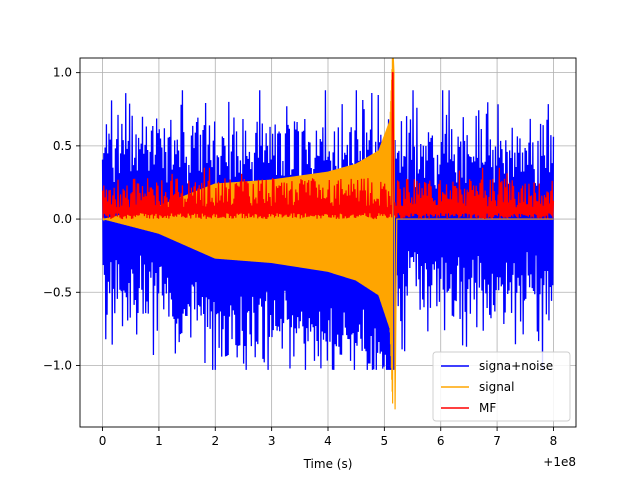  What do you see at coordinates (554, 441) in the screenshot?
I see `x-tick-label: 8` at bounding box center [554, 441].